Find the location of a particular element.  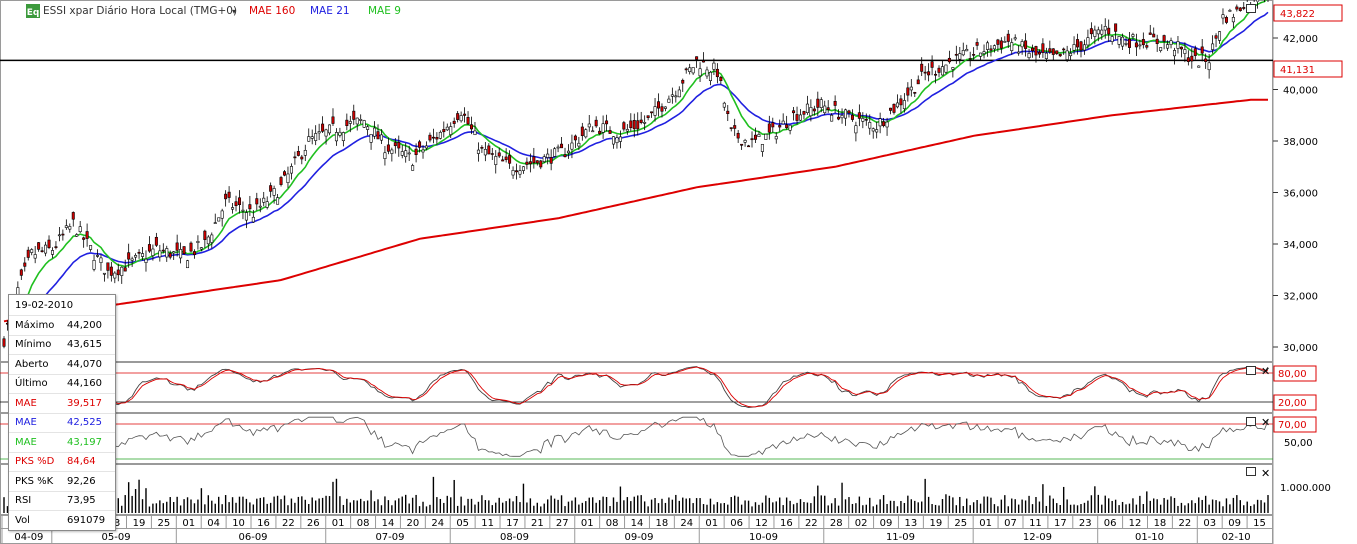

rsi-panel is located at coordinates (636, 438).